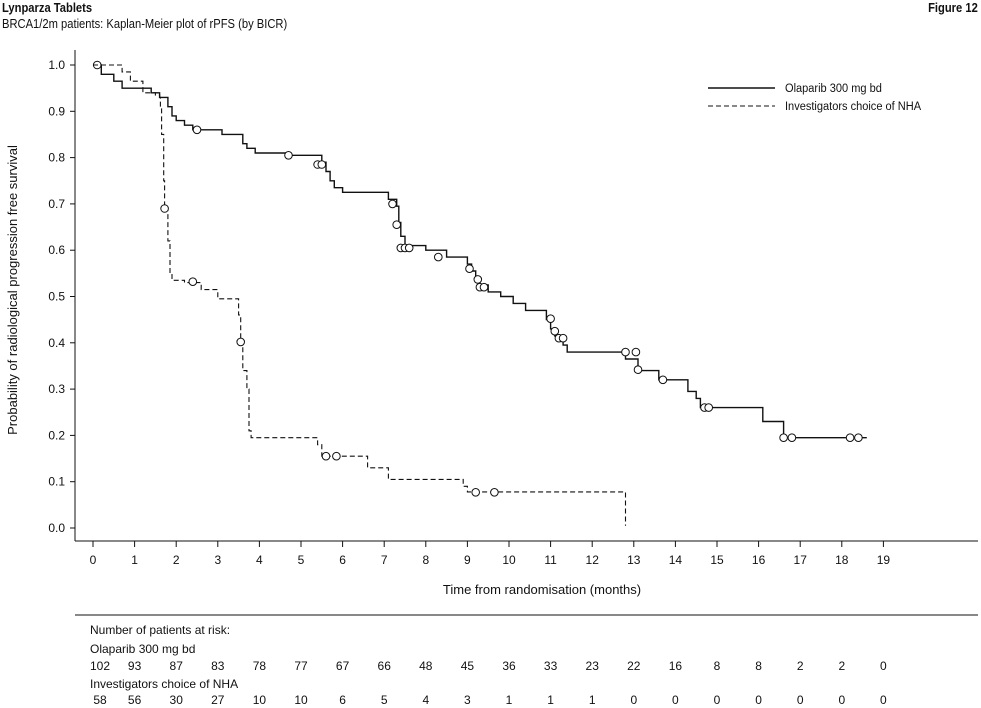 The height and width of the screenshot is (708, 981). What do you see at coordinates (384, 560) in the screenshot?
I see `x-tick-label: 7` at bounding box center [384, 560].